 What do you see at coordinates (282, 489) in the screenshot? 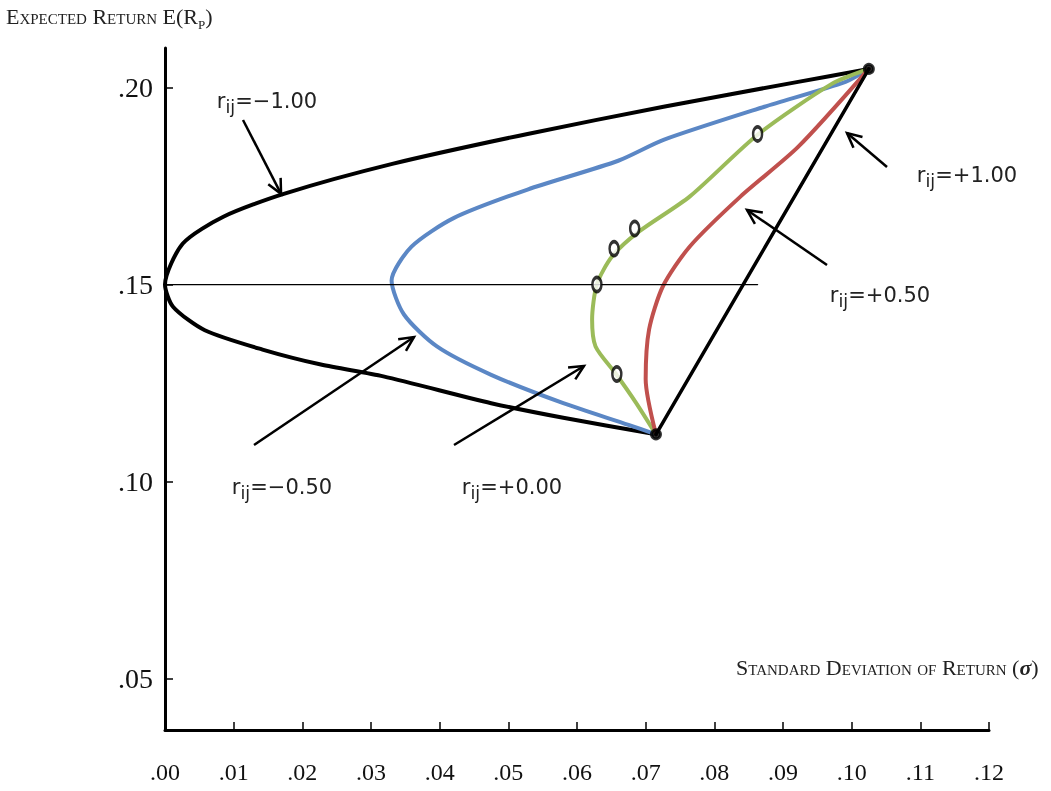
I see `annotation: r$_{ij}$=−0.50` at bounding box center [282, 489].